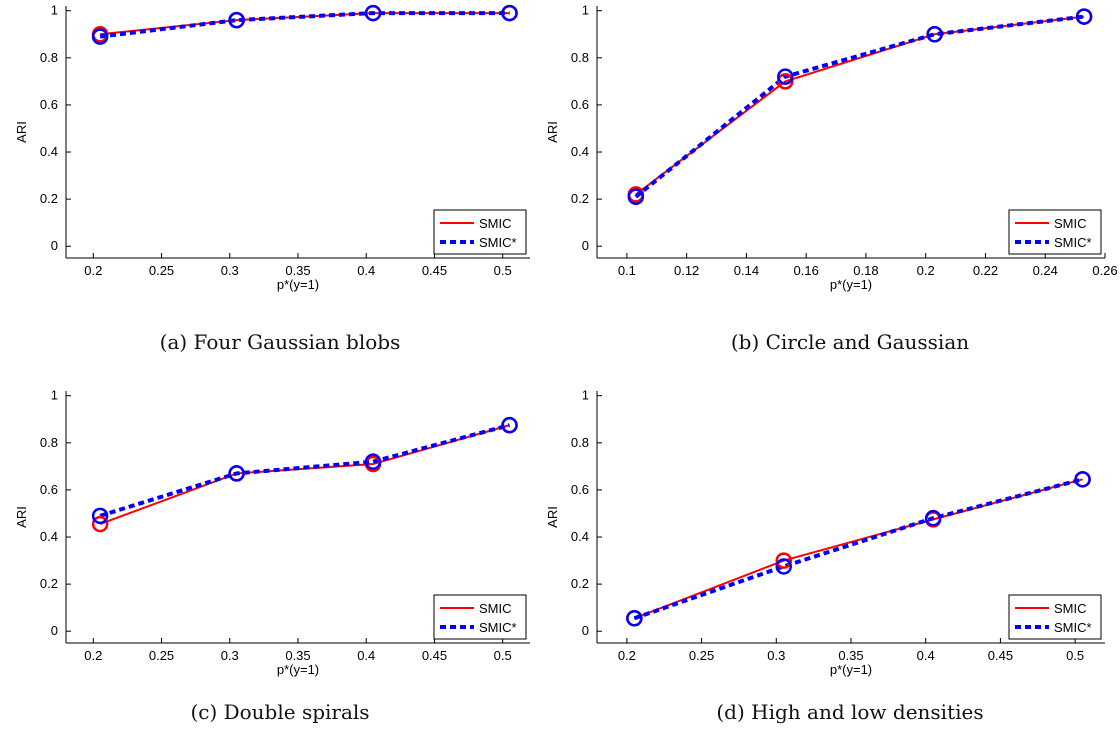  I want to click on x-tick-label: 0.1, so click(627, 270).